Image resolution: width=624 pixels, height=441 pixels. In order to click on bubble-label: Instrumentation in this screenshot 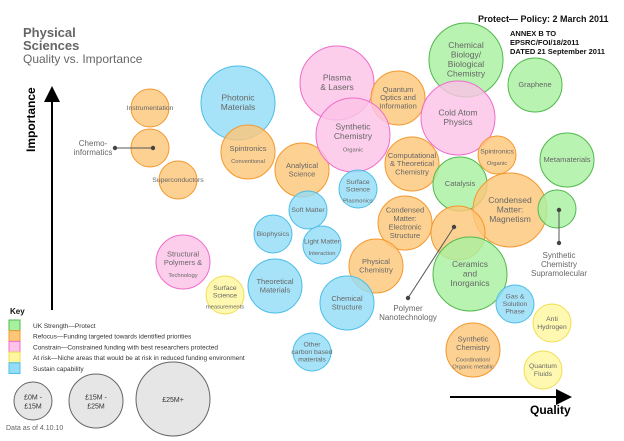, I will do `click(150, 108)`.